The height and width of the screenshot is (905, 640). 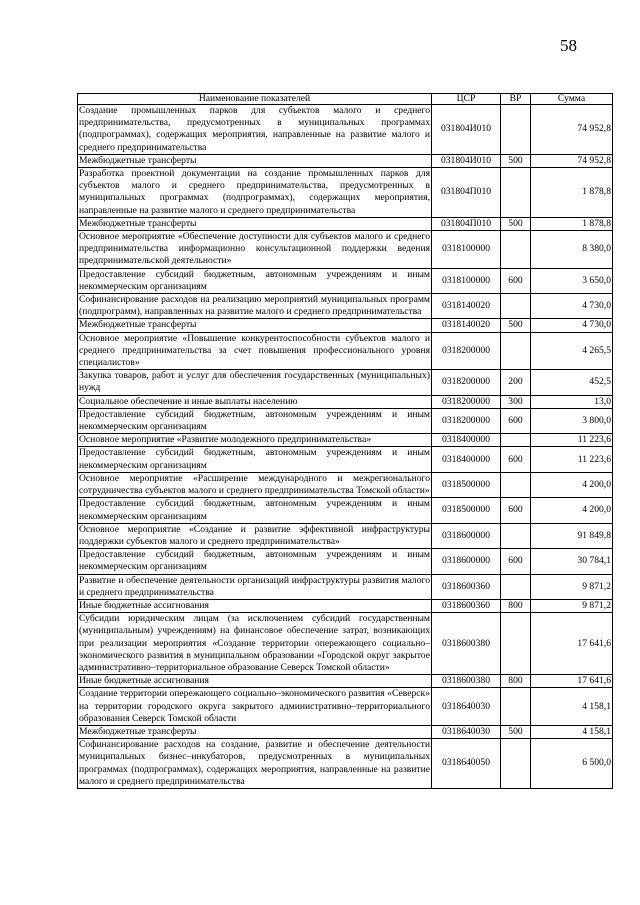 What do you see at coordinates (568, 45) in the screenshot?
I see `page-number: 58` at bounding box center [568, 45].